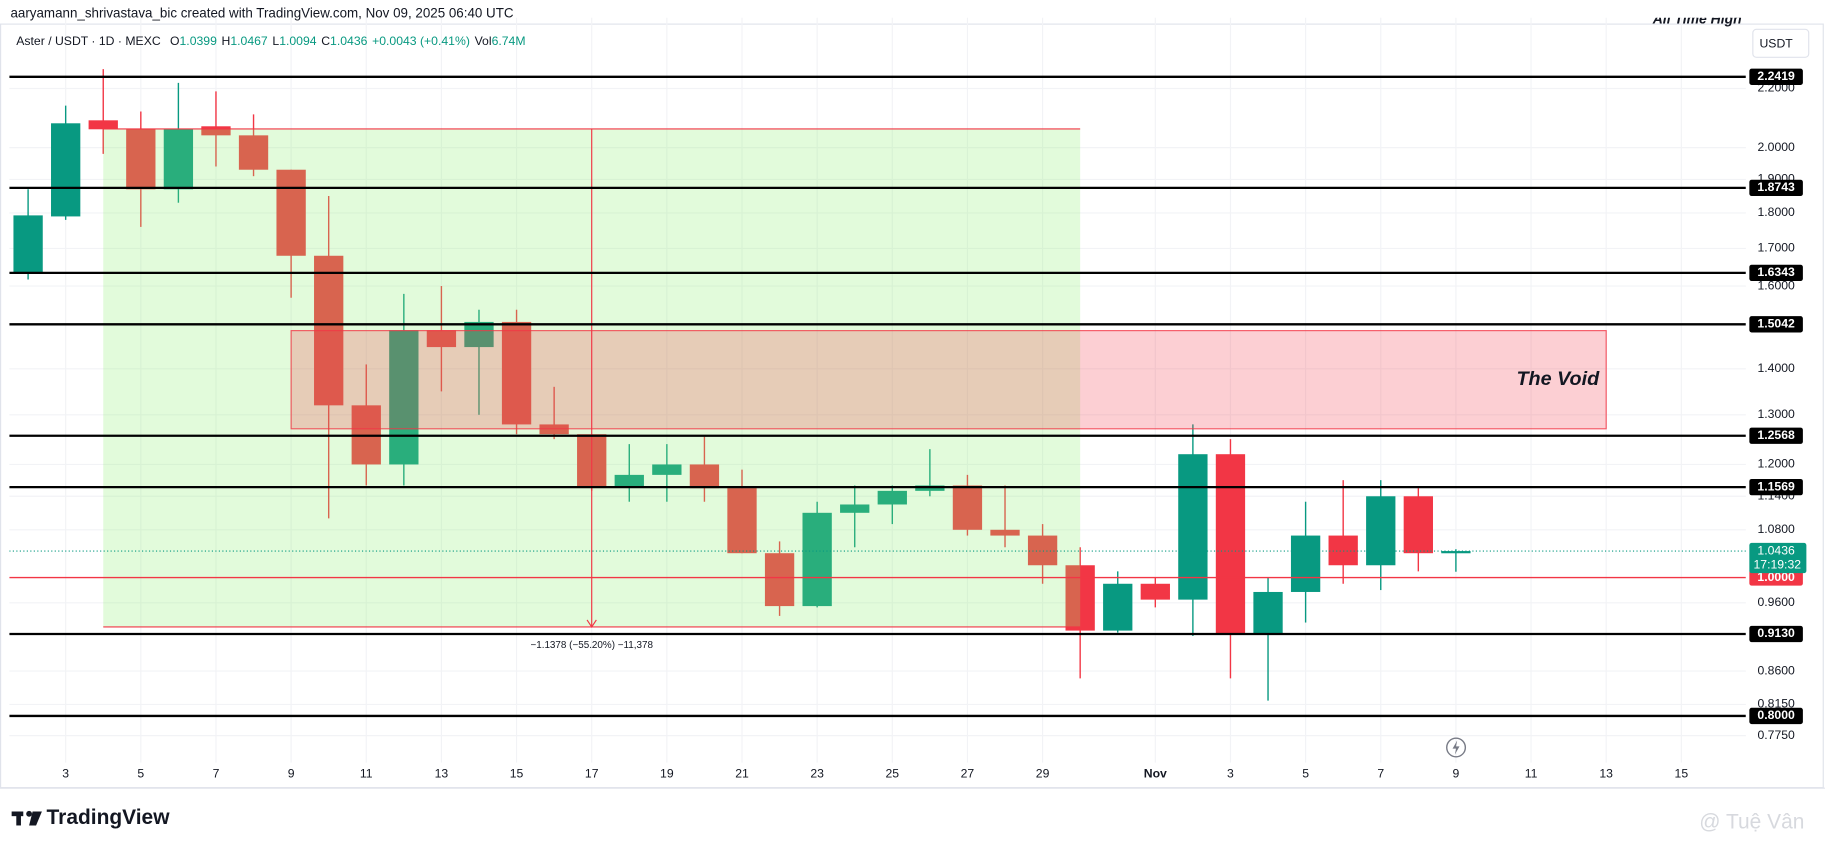 The height and width of the screenshot is (849, 1825). I want to click on x-tick-label: 17, so click(592, 773).